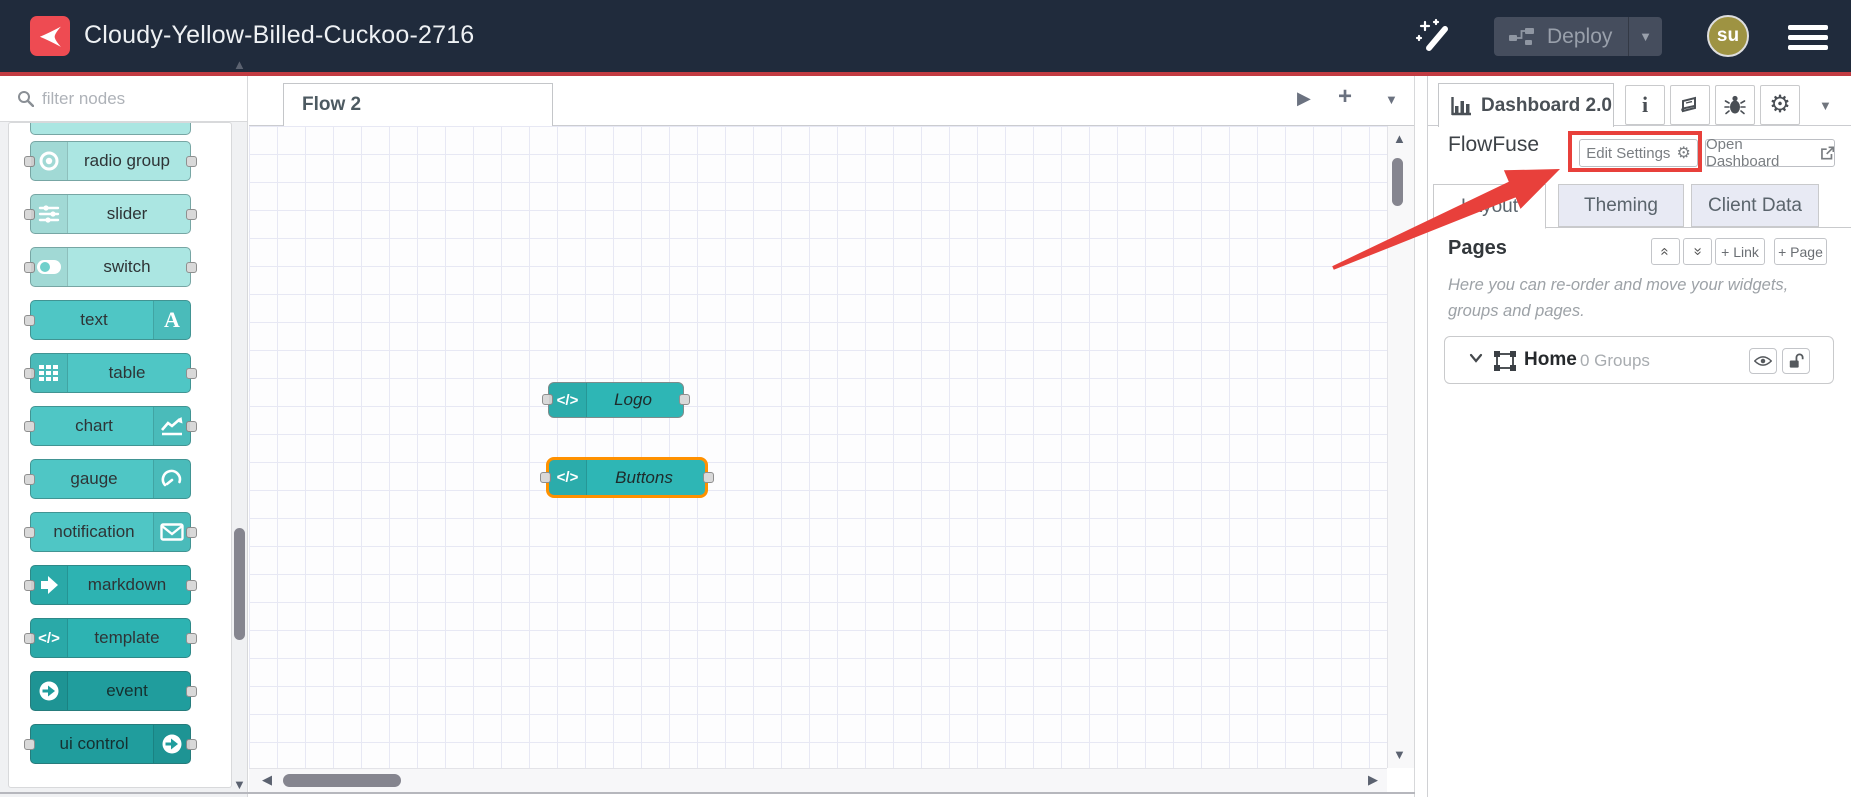  Describe the element at coordinates (1615, 360) in the screenshot. I see `page-groups-count: 0 Groups` at that location.